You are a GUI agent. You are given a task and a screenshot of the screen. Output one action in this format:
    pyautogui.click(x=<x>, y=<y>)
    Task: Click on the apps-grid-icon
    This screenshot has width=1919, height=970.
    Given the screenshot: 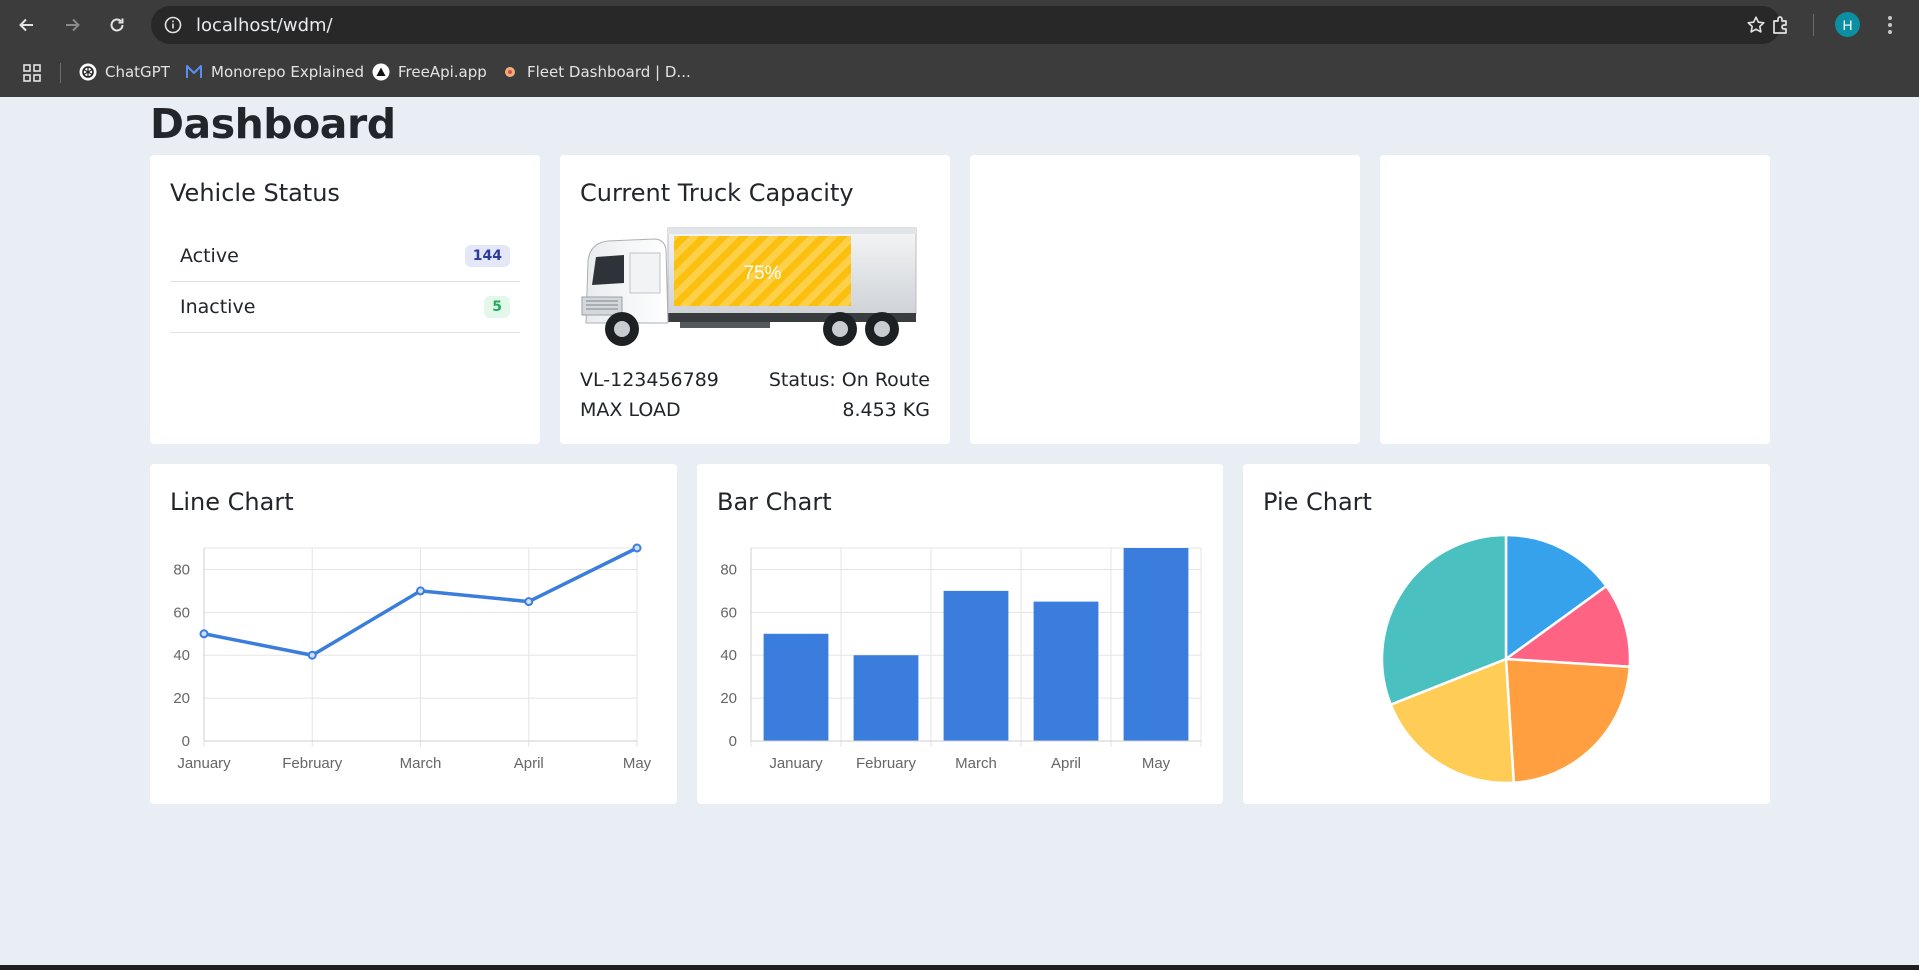 What is the action you would take?
    pyautogui.click(x=32, y=73)
    